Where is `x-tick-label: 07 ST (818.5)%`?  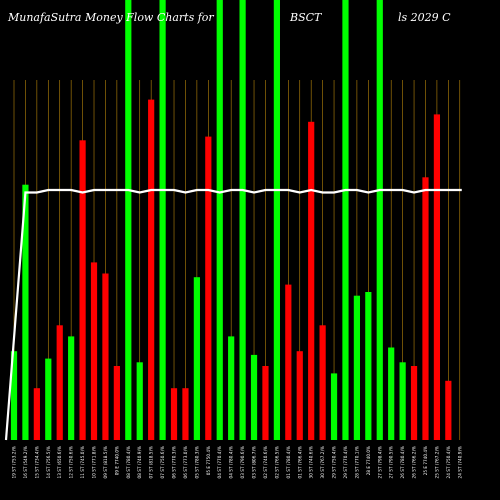 x-tick-label: 07 ST (818.5)% is located at coordinates (151, 462).